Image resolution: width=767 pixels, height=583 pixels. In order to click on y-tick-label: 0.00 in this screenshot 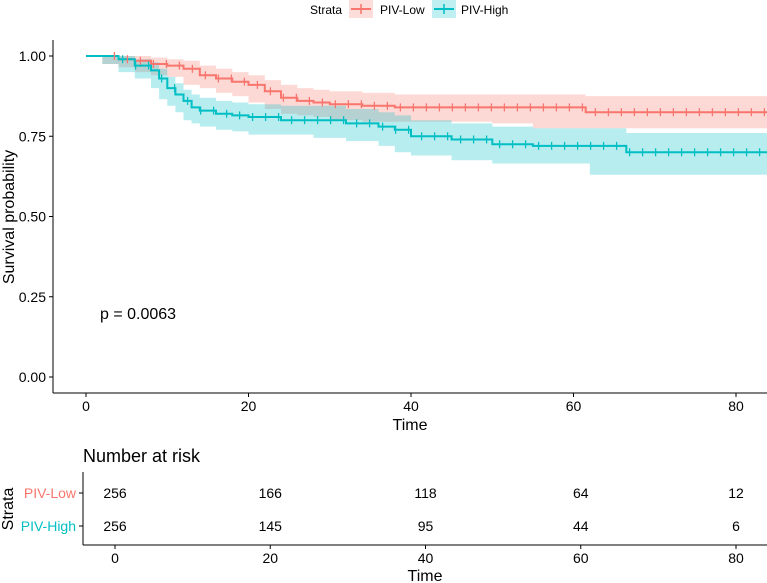, I will do `click(32, 377)`.